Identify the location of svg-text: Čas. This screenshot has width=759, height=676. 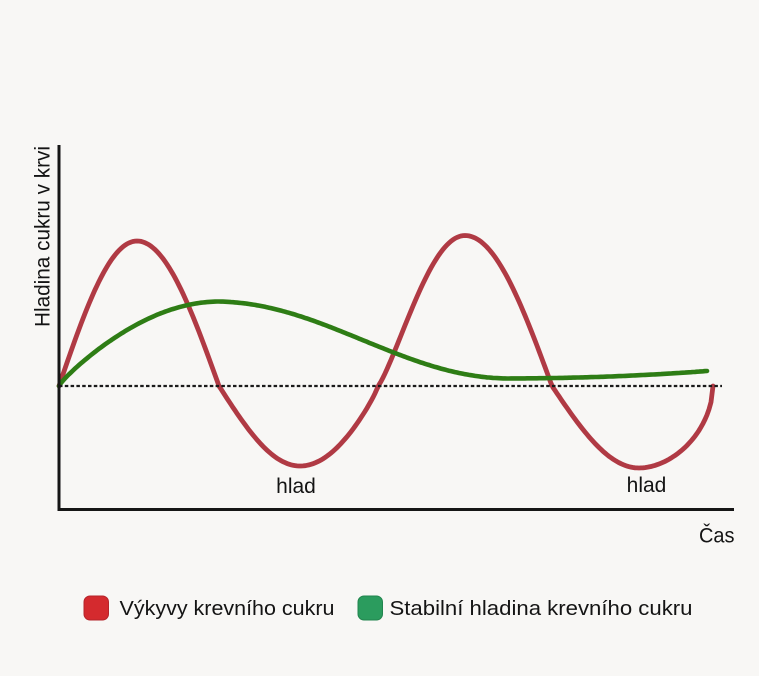
(717, 535).